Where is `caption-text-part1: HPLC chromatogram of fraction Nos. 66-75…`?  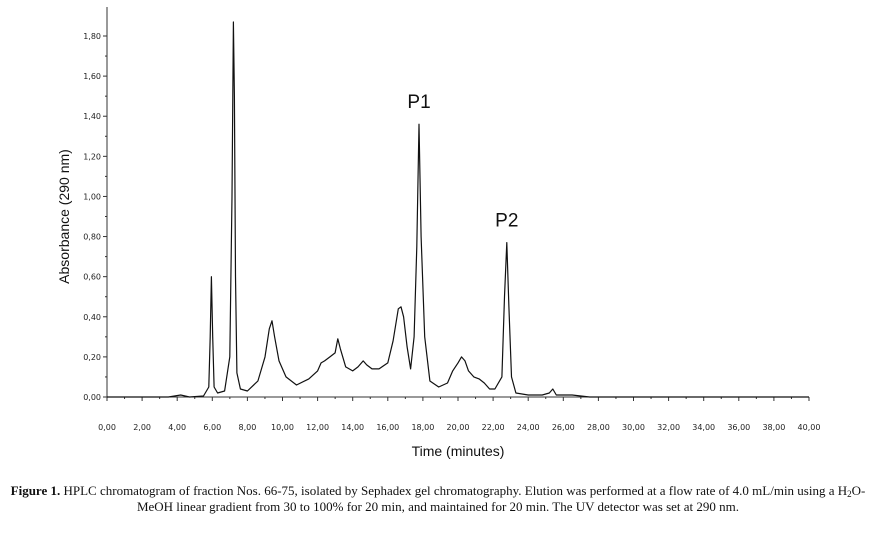
caption-text-part1: HPLC chromatogram of fraction Nos. 66-75… is located at coordinates (454, 490).